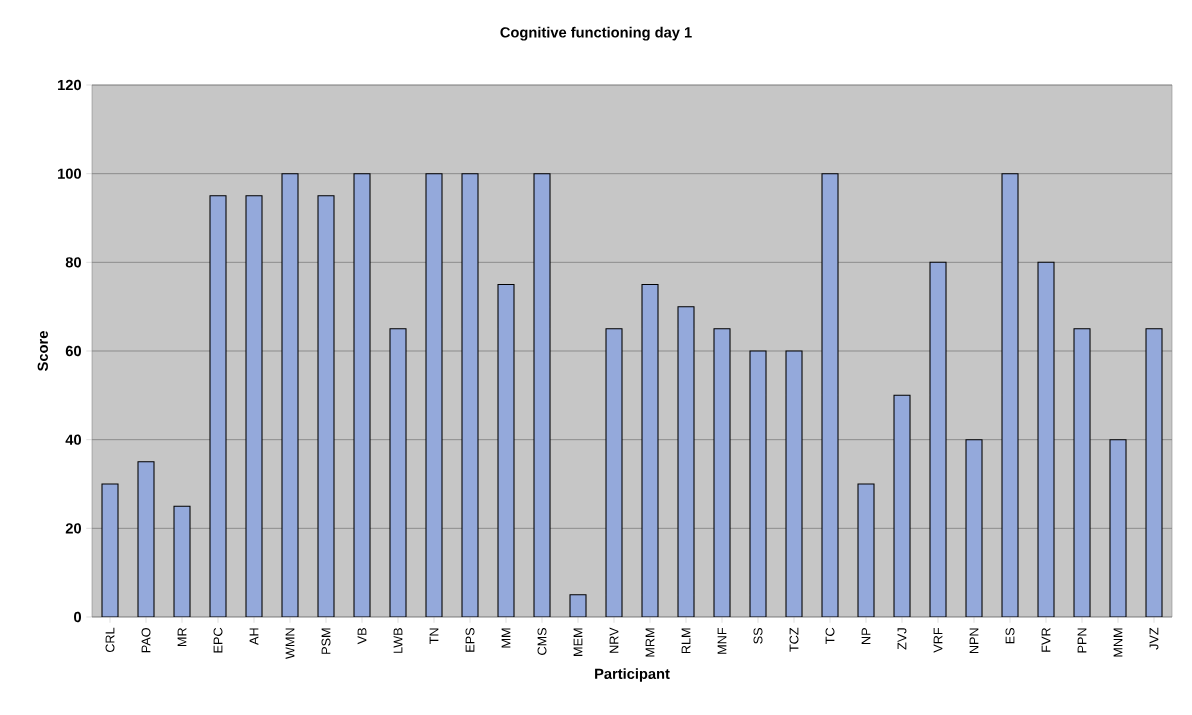  I want to click on y-tick-label: 80, so click(73, 262).